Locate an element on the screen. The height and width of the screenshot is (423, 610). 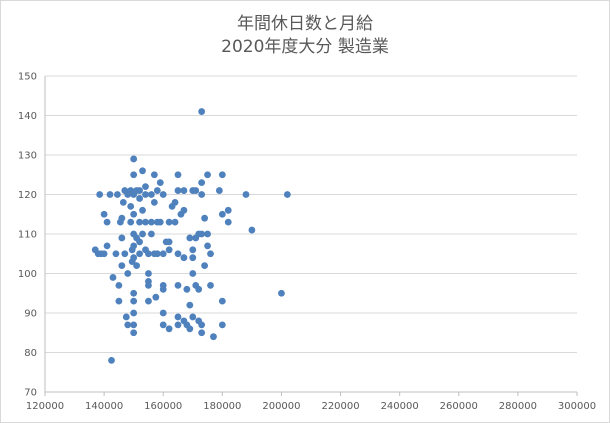
x-tick-label: 160000 is located at coordinates (163, 406).